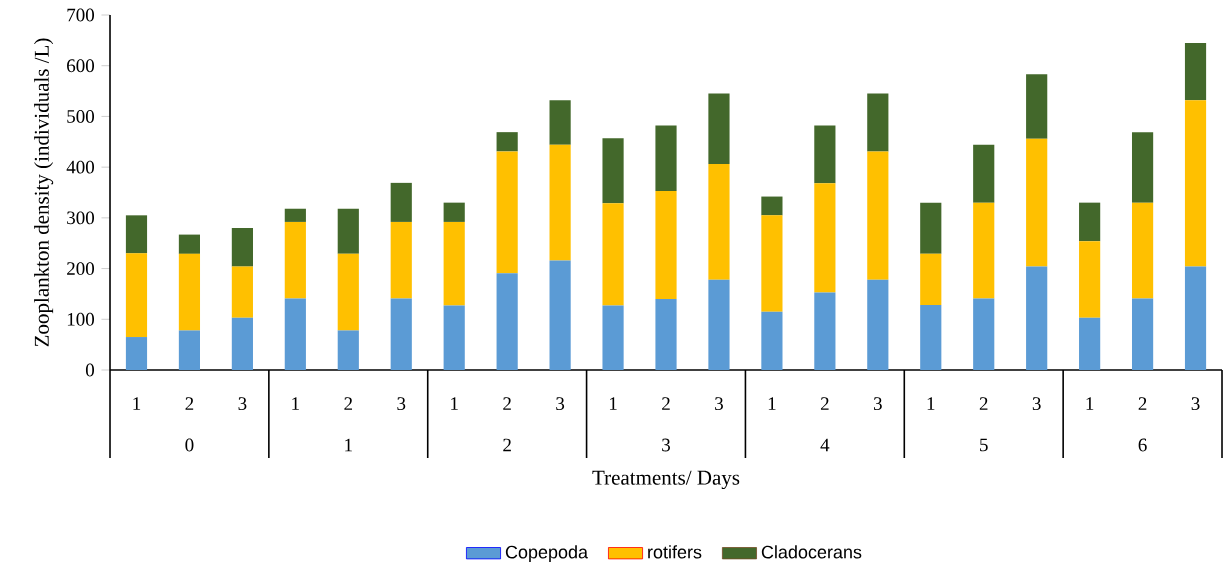  What do you see at coordinates (1142, 445) in the screenshot?
I see `text: 6` at bounding box center [1142, 445].